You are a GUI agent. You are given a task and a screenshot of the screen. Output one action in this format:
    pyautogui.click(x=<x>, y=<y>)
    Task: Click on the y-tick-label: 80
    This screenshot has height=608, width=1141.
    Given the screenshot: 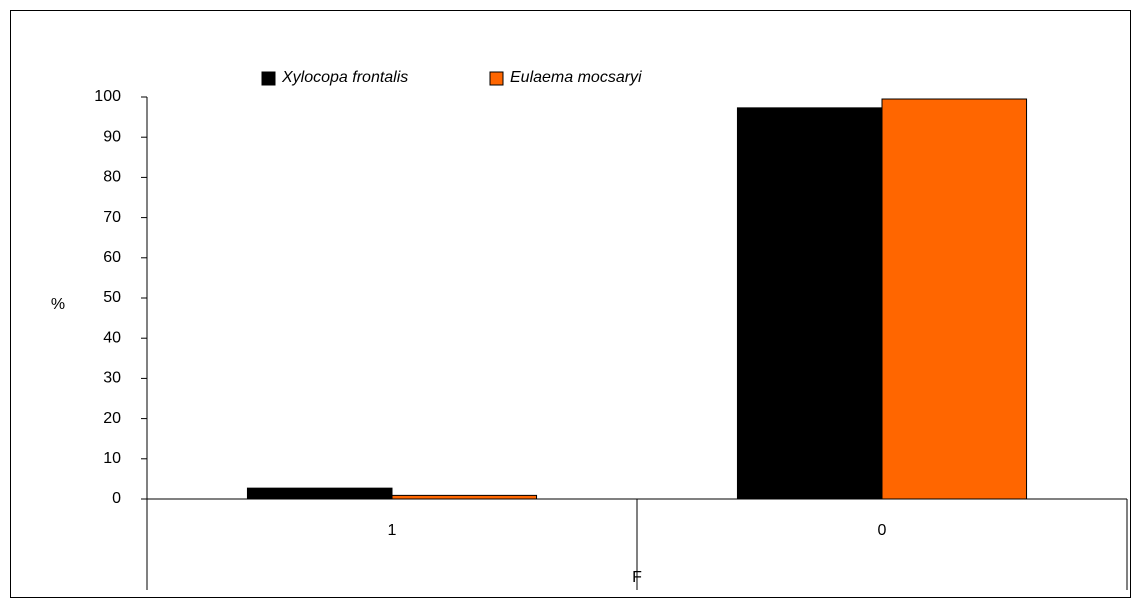 What is the action you would take?
    pyautogui.click(x=112, y=177)
    